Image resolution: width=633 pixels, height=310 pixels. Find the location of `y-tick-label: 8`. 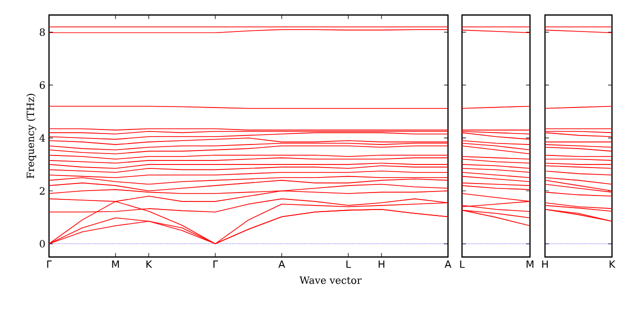

y-tick-label: 8 is located at coordinates (42, 32).